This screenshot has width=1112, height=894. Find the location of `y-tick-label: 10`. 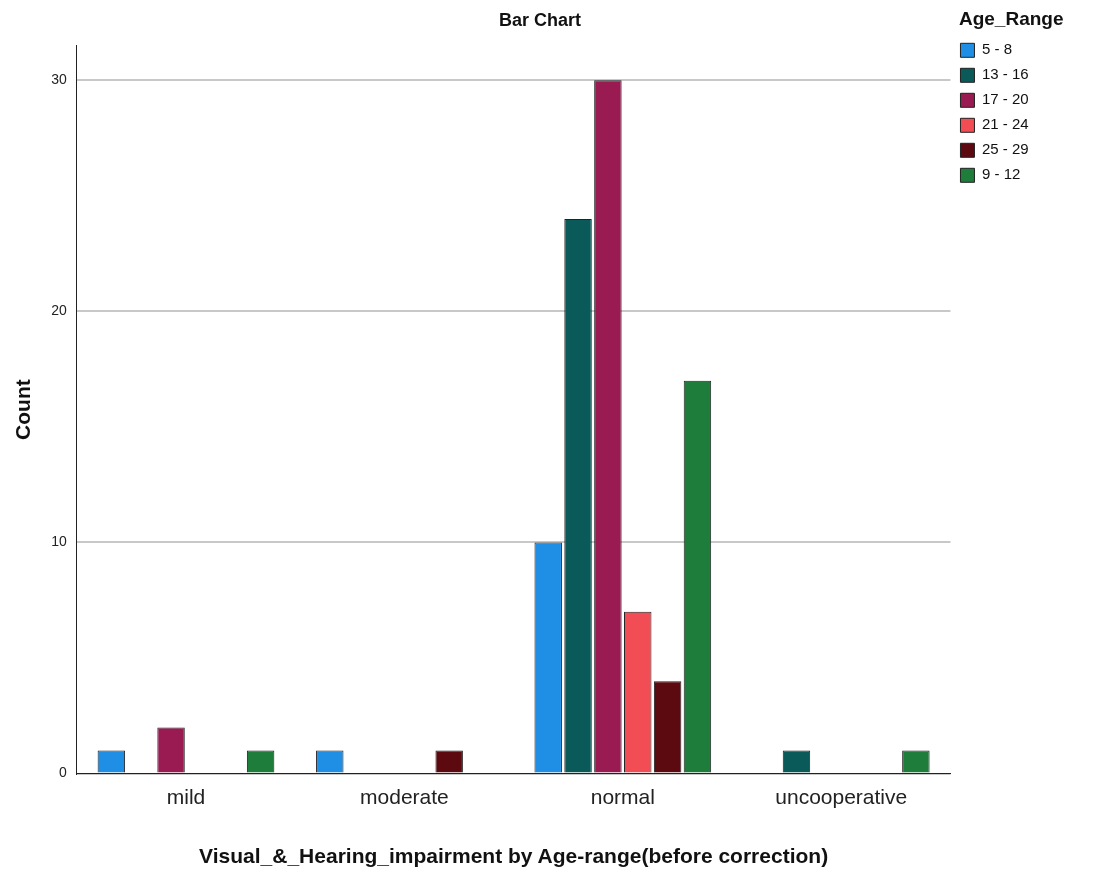

y-tick-label: 10 is located at coordinates (59, 541).